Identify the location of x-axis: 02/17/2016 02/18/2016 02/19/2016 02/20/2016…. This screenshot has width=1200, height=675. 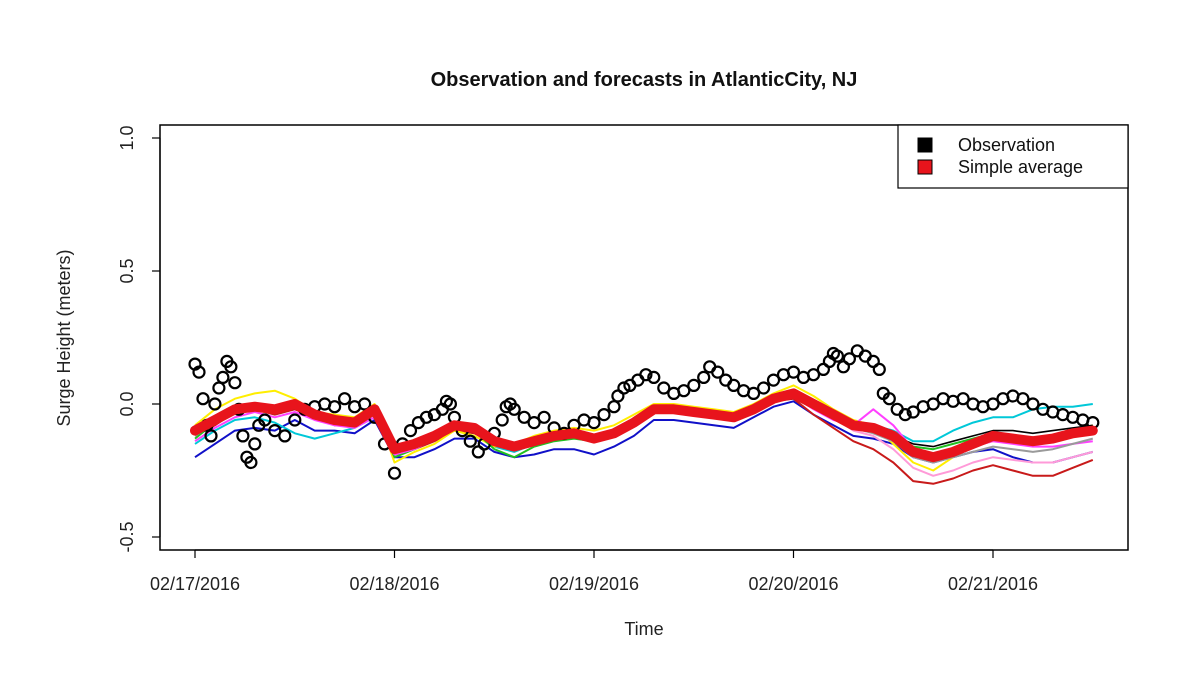
(594, 571).